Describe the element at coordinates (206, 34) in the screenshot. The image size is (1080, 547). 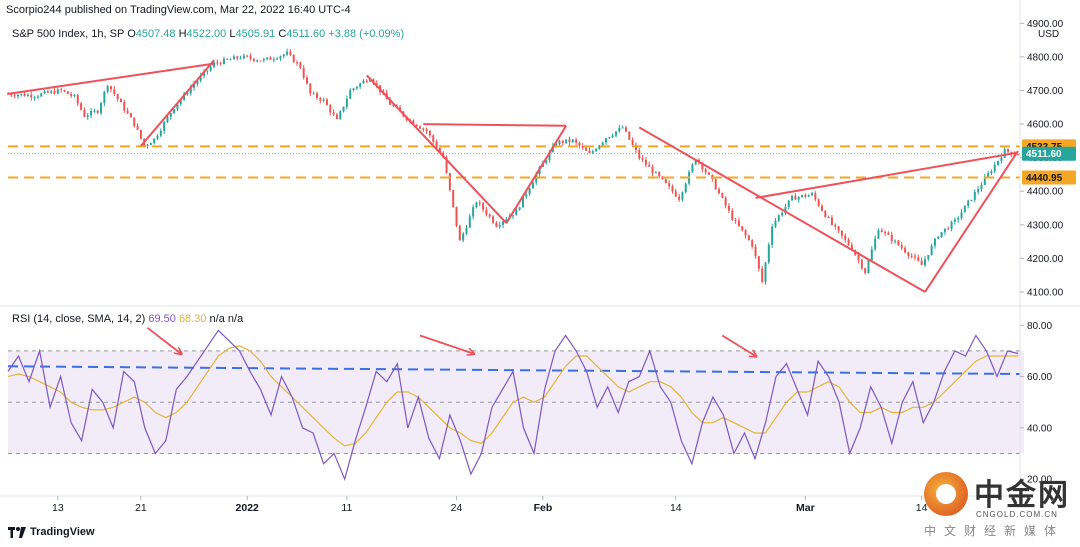
I see `high-value: 4522.00` at that location.